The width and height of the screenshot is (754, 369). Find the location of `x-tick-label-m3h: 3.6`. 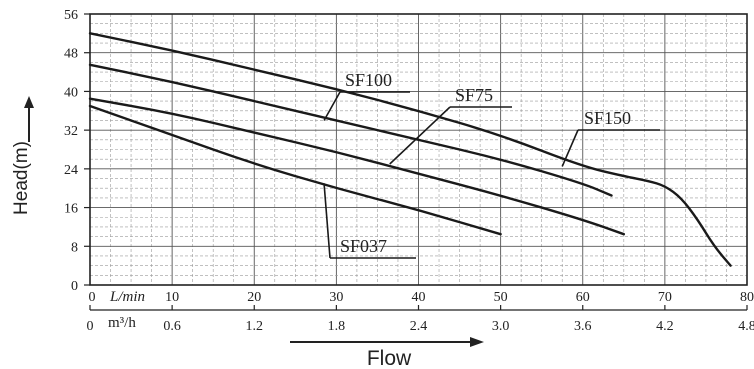

x-tick-label-m3h: 3.6 is located at coordinates (583, 326).